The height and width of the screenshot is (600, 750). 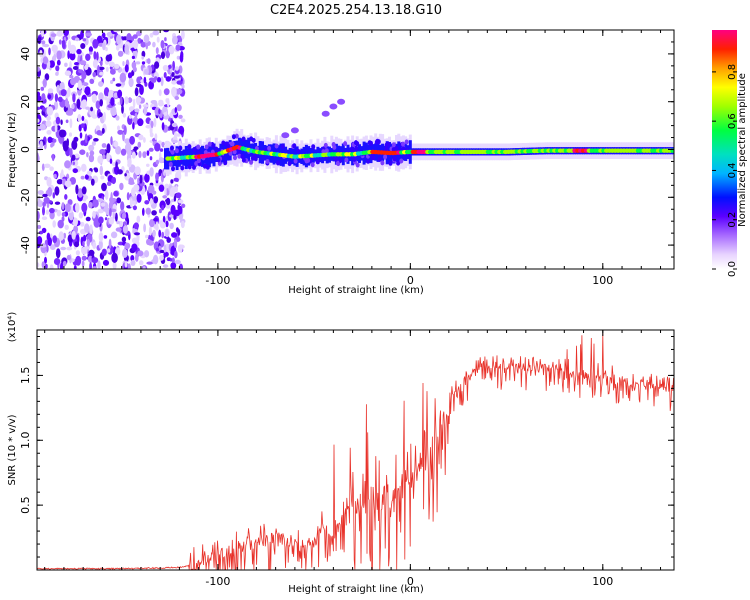 I want to click on x-tick-label: 0, so click(x=410, y=581).